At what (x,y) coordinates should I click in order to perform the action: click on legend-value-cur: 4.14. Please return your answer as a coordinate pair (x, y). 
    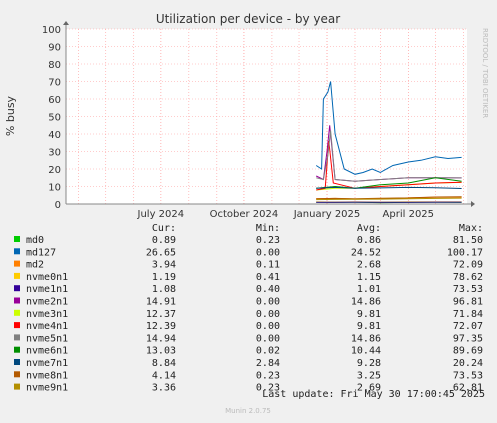
    Looking at the image, I should click on (164, 375).